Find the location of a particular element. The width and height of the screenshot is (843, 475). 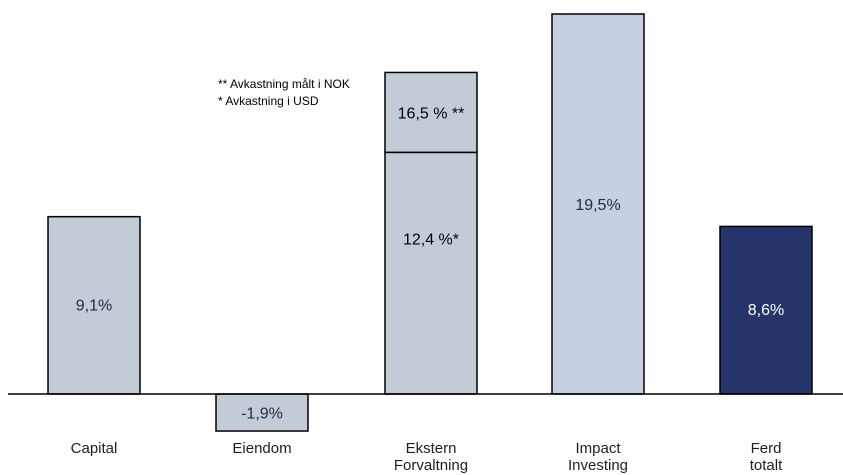

value-label-ekstern-forvaltning-2: 16,5 % ** is located at coordinates (431, 113).